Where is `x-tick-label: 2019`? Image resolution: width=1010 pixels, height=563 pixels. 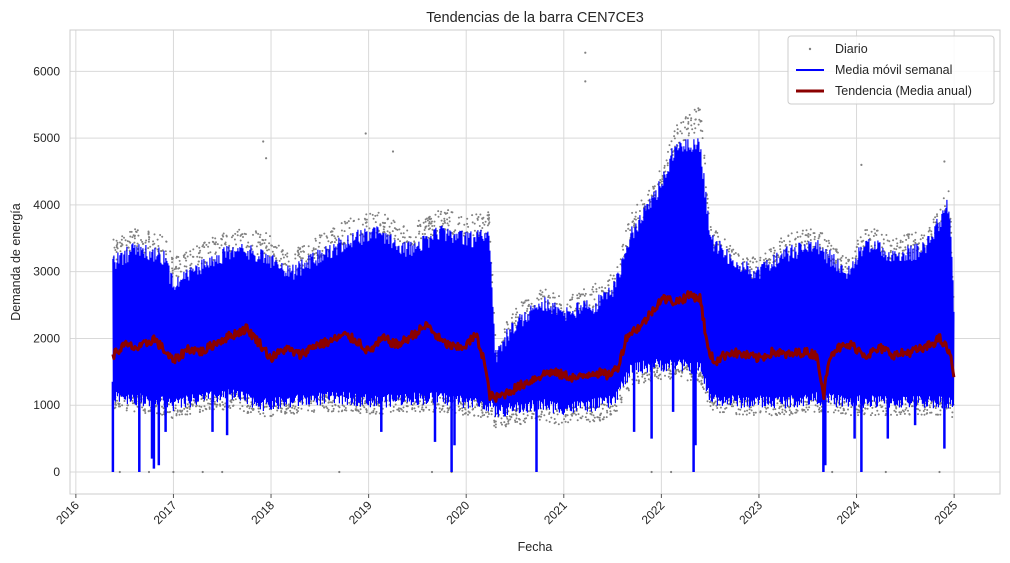 x-tick-label: 2019 is located at coordinates (360, 512).